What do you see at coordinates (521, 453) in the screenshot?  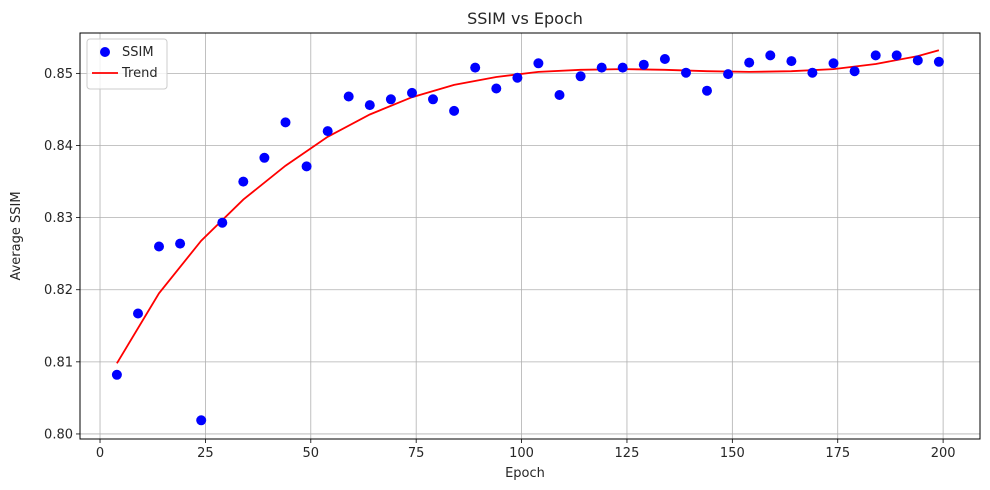 I see `x-tick-label: 100` at bounding box center [521, 453].